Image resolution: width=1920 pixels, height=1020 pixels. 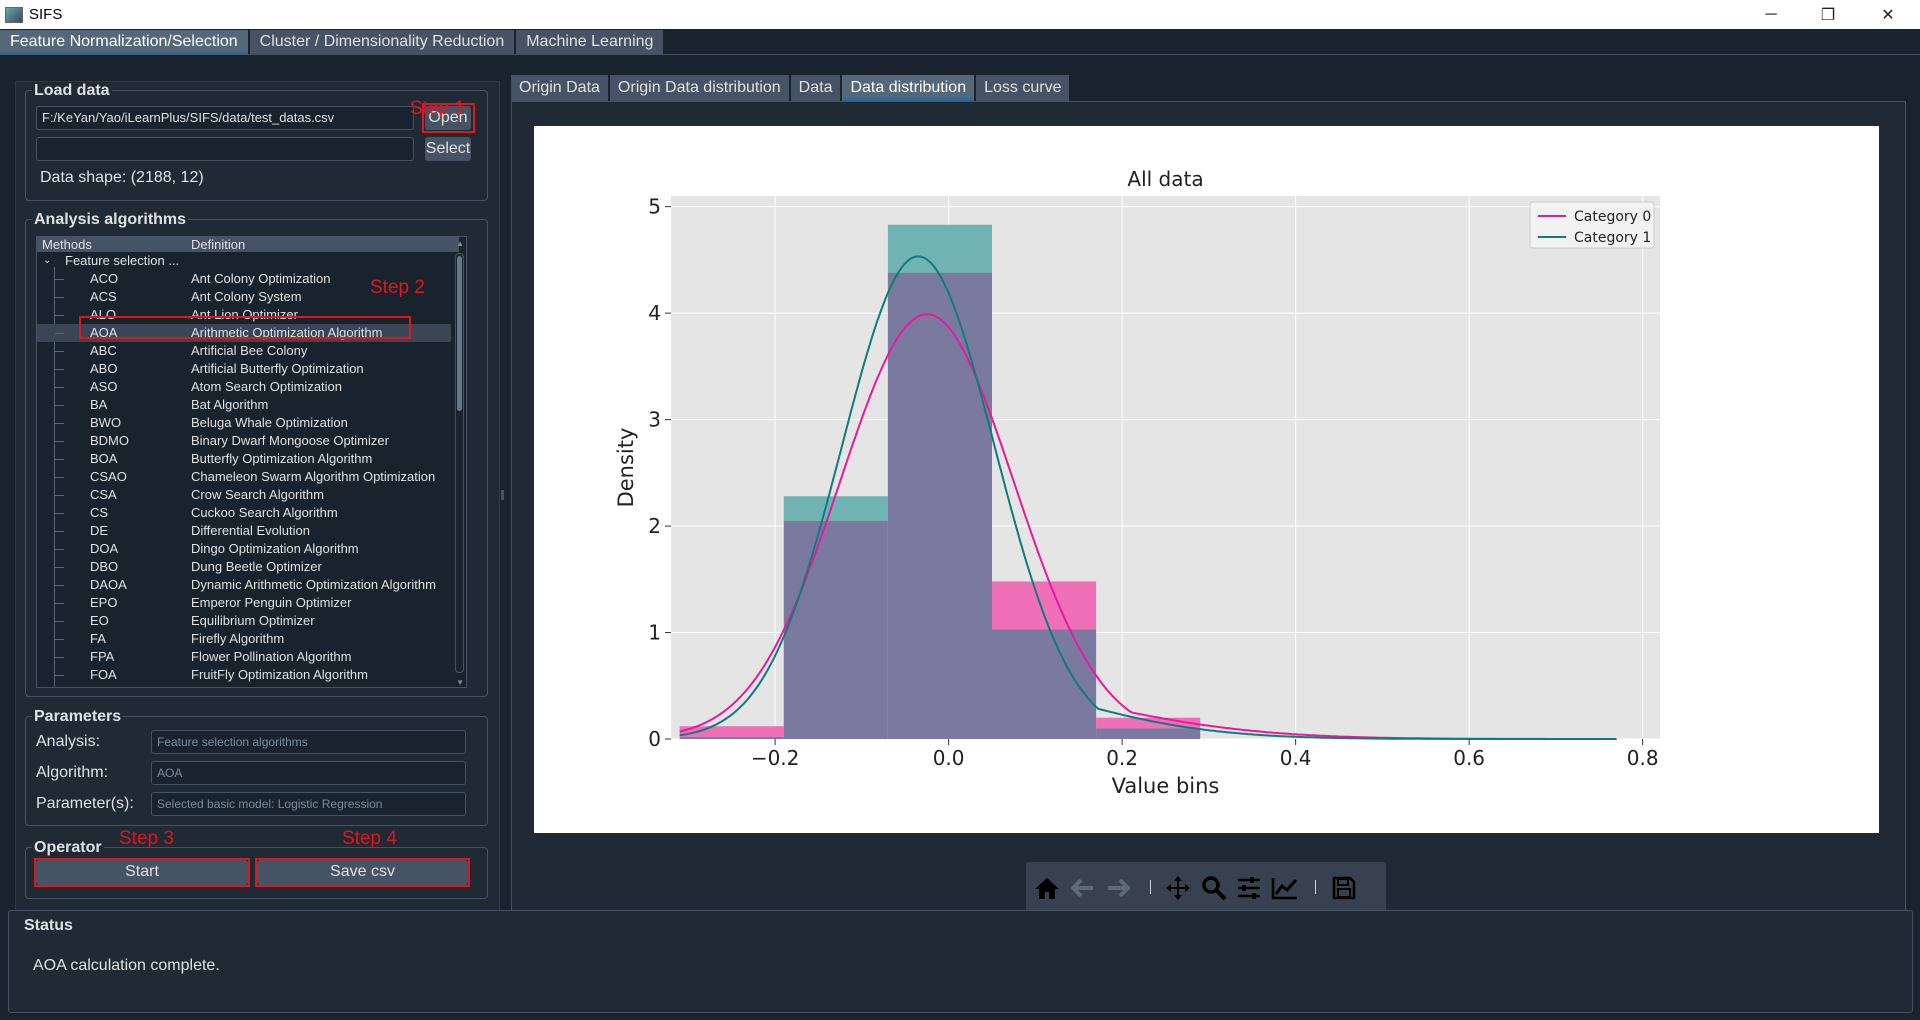 I want to click on open-button: Open, so click(x=448, y=118).